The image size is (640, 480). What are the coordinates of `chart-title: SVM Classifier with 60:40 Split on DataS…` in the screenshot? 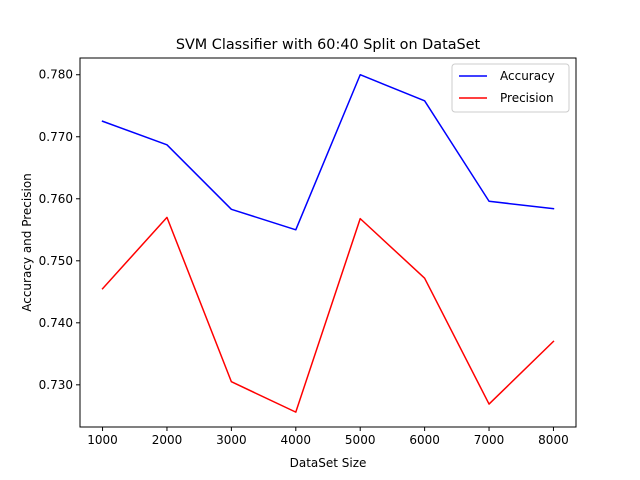 It's located at (328, 45).